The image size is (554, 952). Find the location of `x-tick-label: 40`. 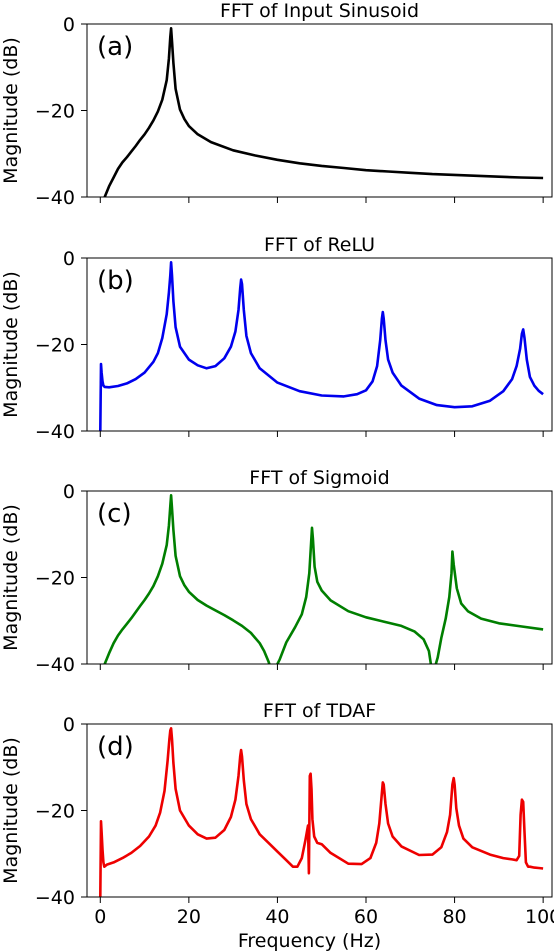

x-tick-label: 40 is located at coordinates (277, 917).